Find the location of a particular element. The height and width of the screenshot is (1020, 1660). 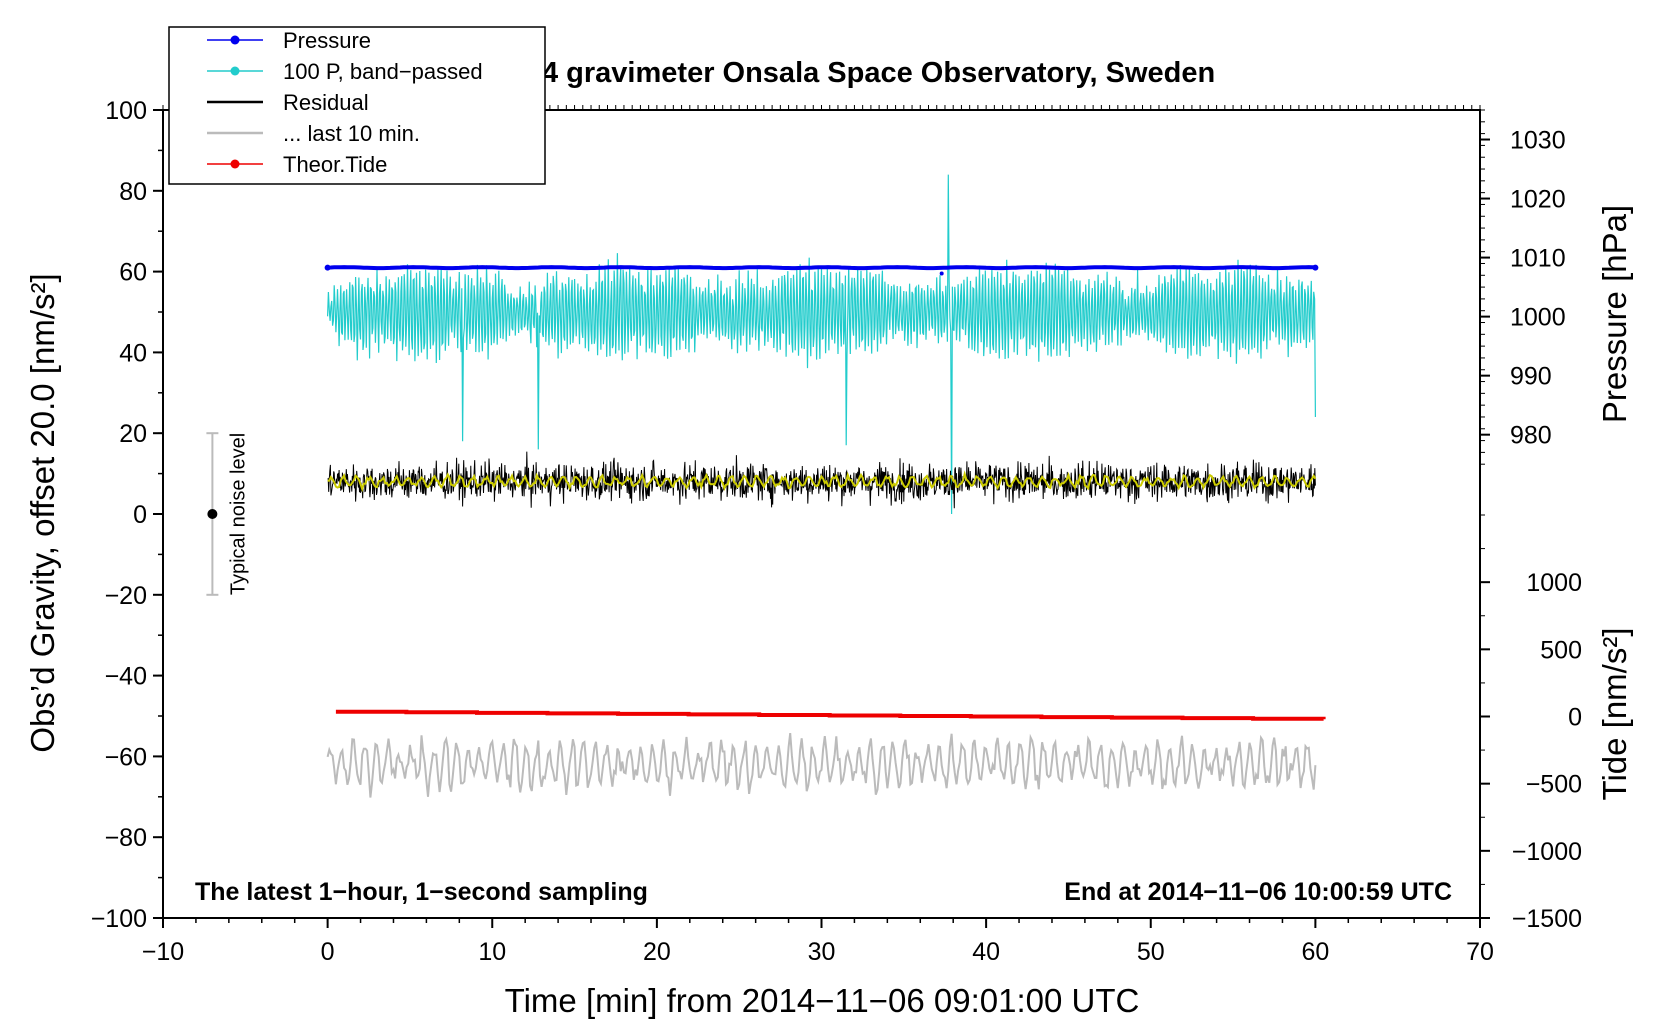

noise-bar-center-dot is located at coordinates (212, 514).